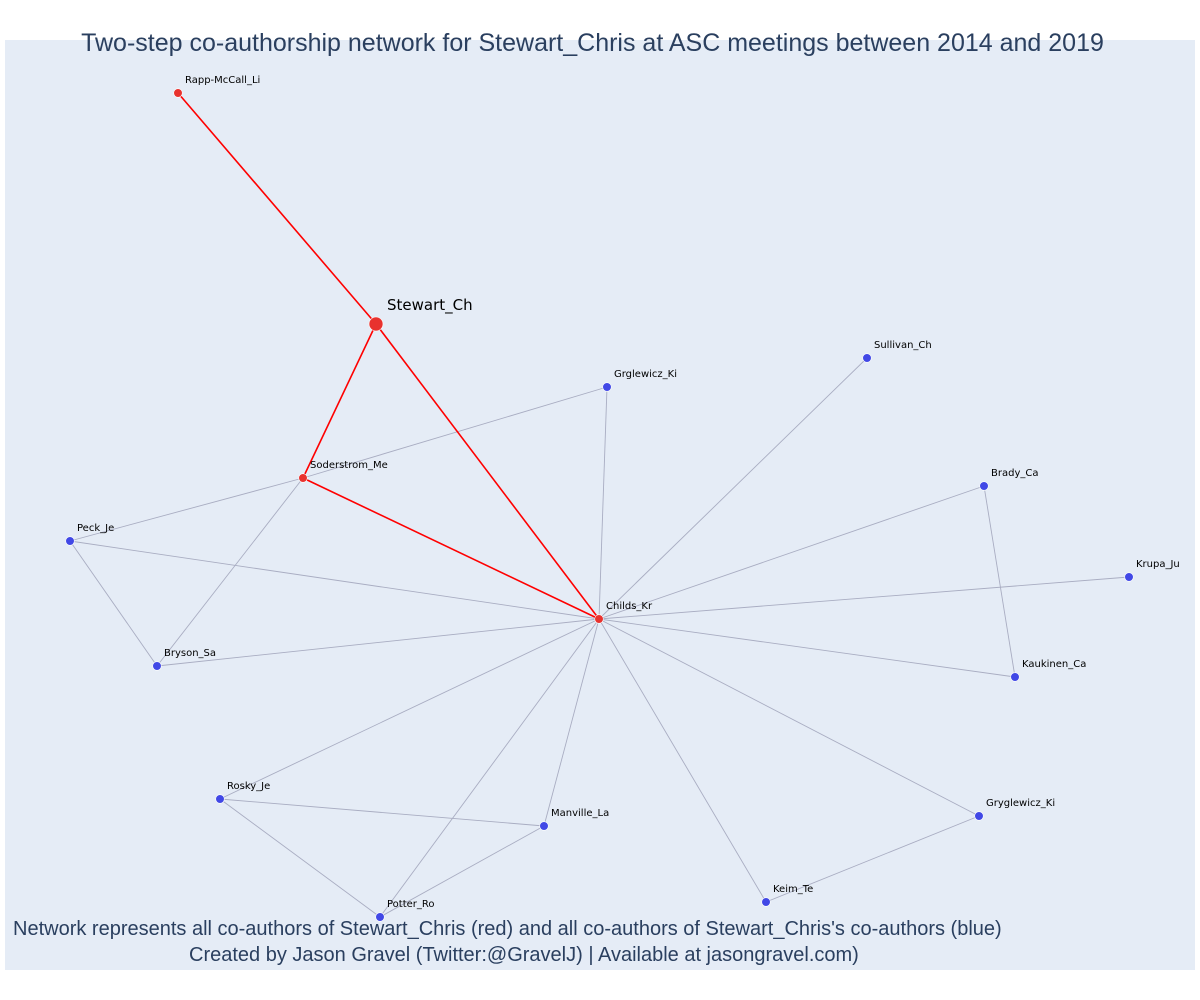 The height and width of the screenshot is (1000, 1200). Describe the element at coordinates (979, 816) in the screenshot. I see `node-Gryglewicz_Ki` at that location.